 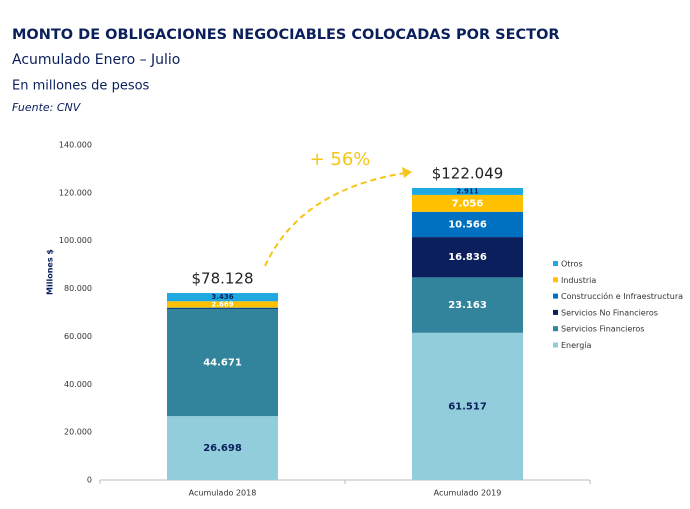 I want to click on data-label: 2.911, so click(x=467, y=191).